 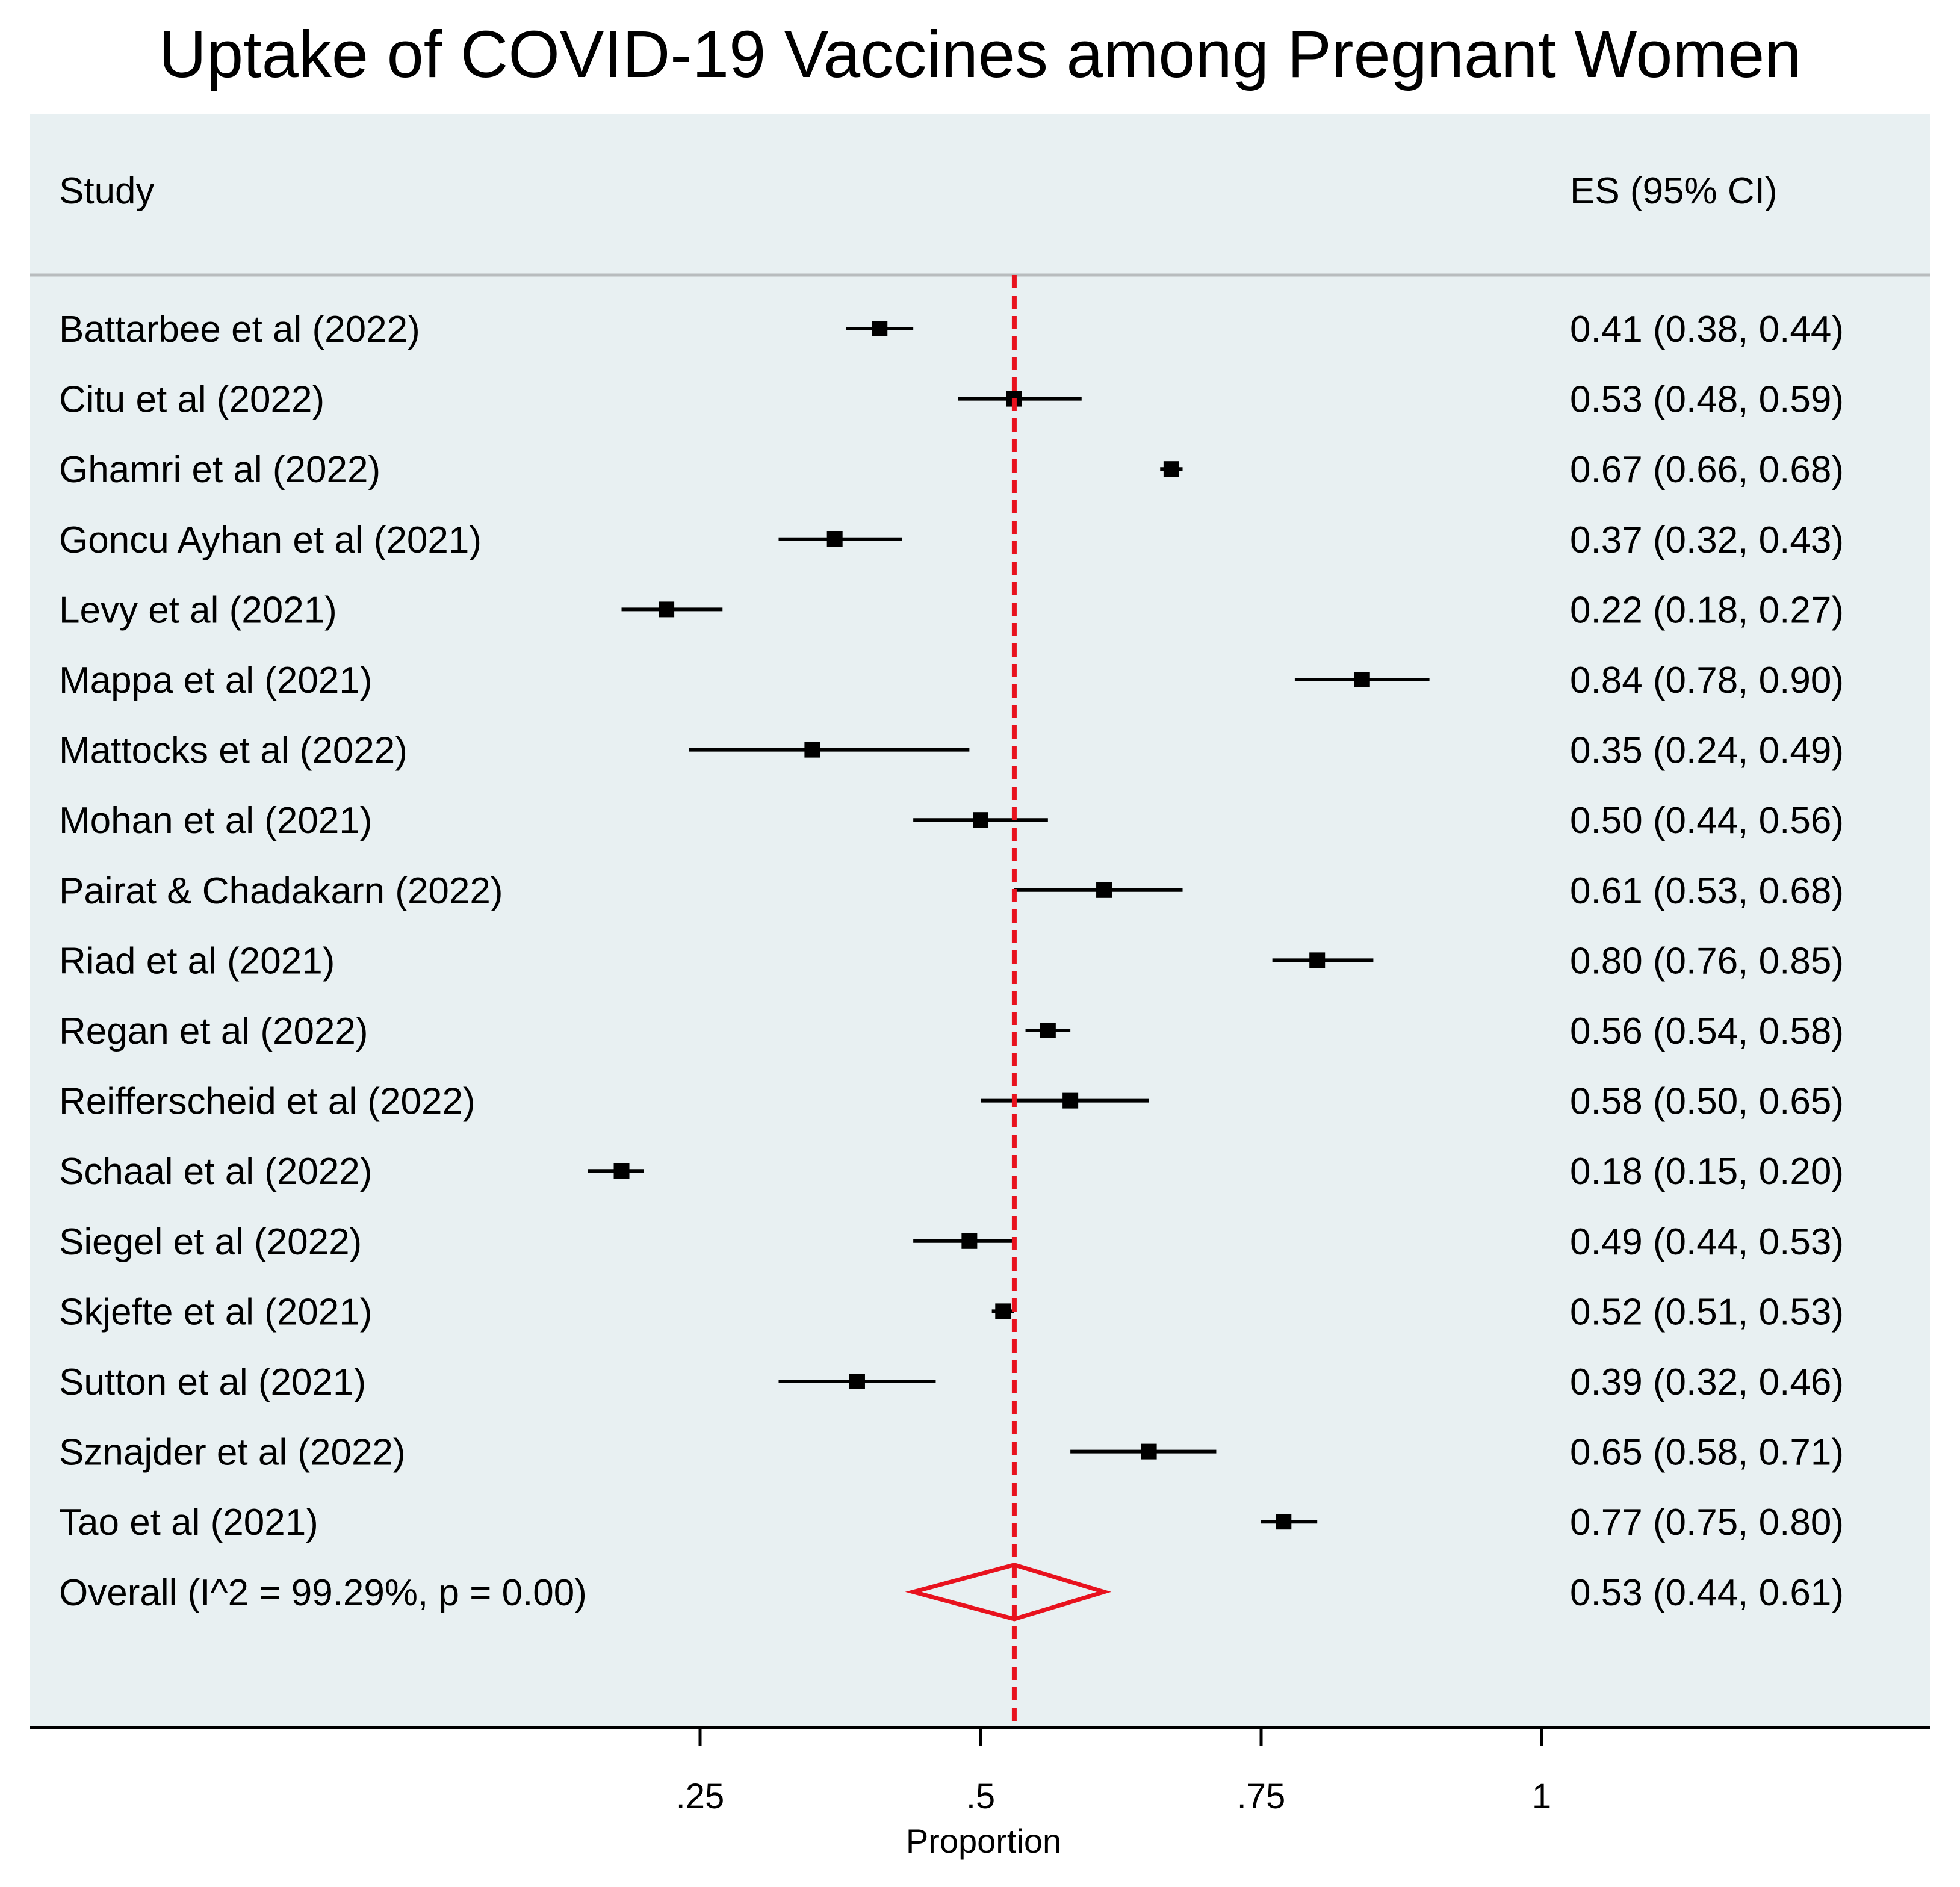 I want to click on study-row: Siegel et al (2022) 0.49 (0.44, 0.53), so click(x=951, y=1242).